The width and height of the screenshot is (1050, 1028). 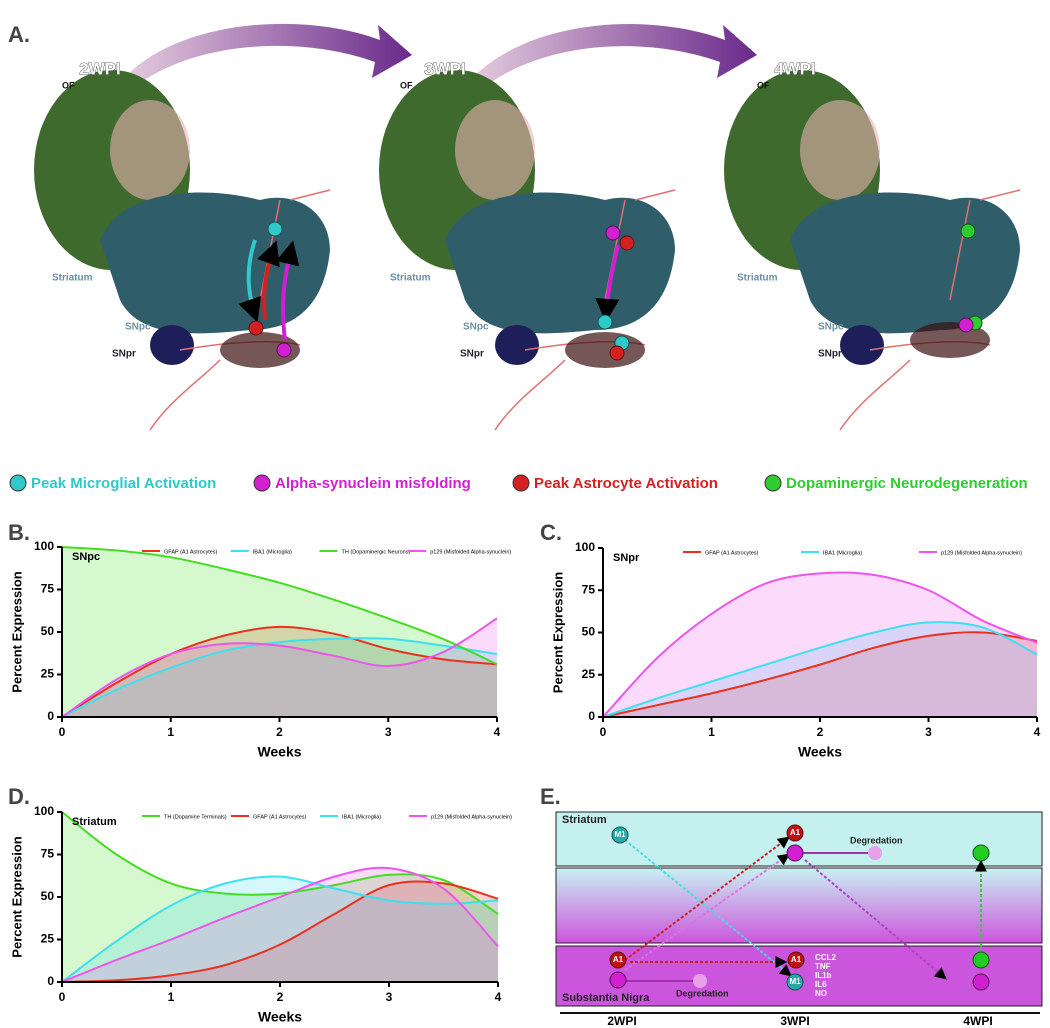 I want to click on x-tick-label: 4, so click(x=498, y=997).